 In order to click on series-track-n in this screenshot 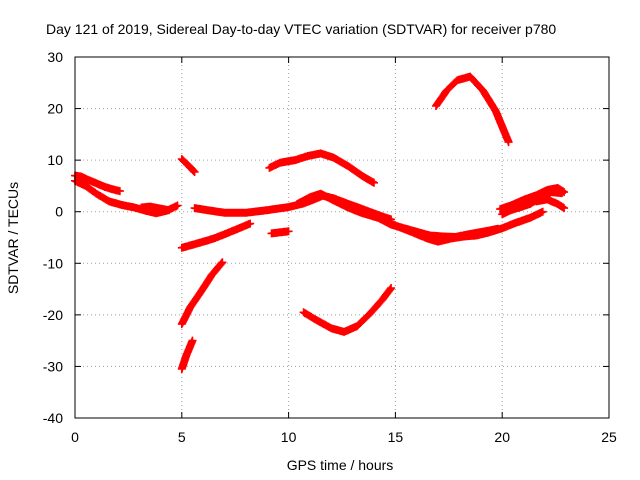, I will do `click(202, 293)`.